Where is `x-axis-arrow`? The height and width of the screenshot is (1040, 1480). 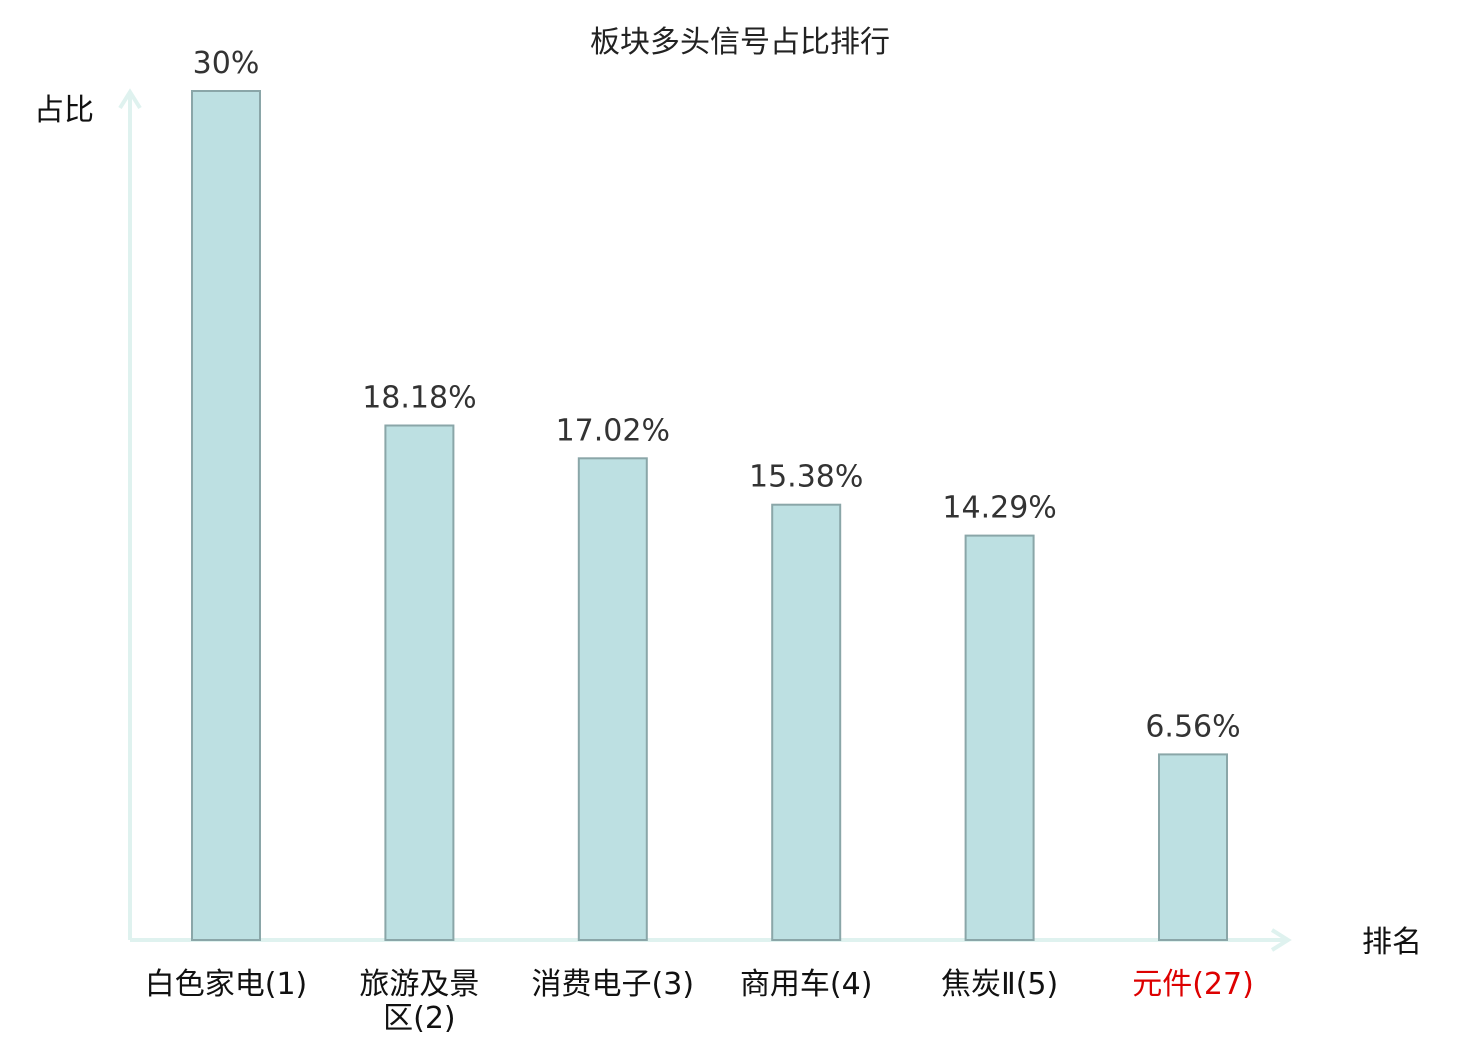 x-axis-arrow is located at coordinates (1281, 940).